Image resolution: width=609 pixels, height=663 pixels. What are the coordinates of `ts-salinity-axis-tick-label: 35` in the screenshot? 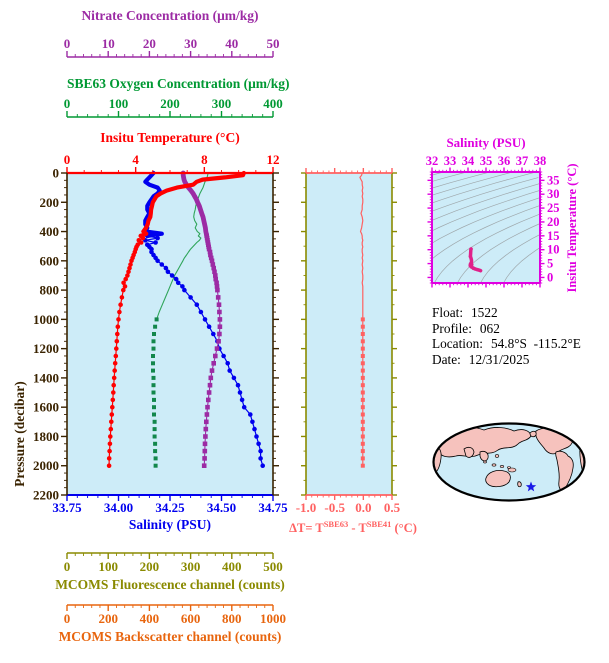 It's located at (486, 161).